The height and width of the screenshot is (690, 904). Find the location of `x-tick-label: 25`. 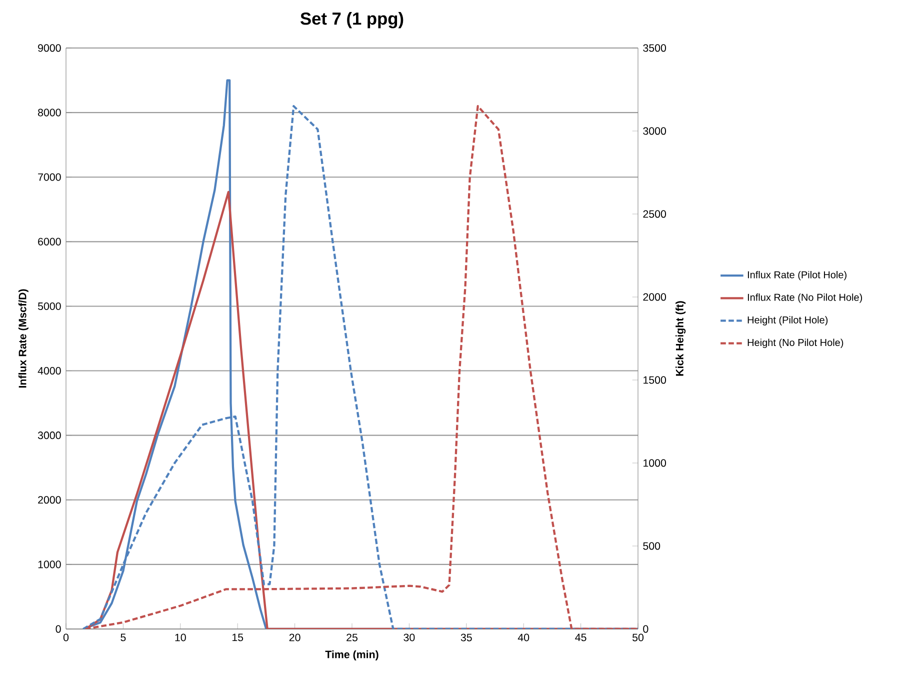

x-tick-label: 25 is located at coordinates (352, 638).